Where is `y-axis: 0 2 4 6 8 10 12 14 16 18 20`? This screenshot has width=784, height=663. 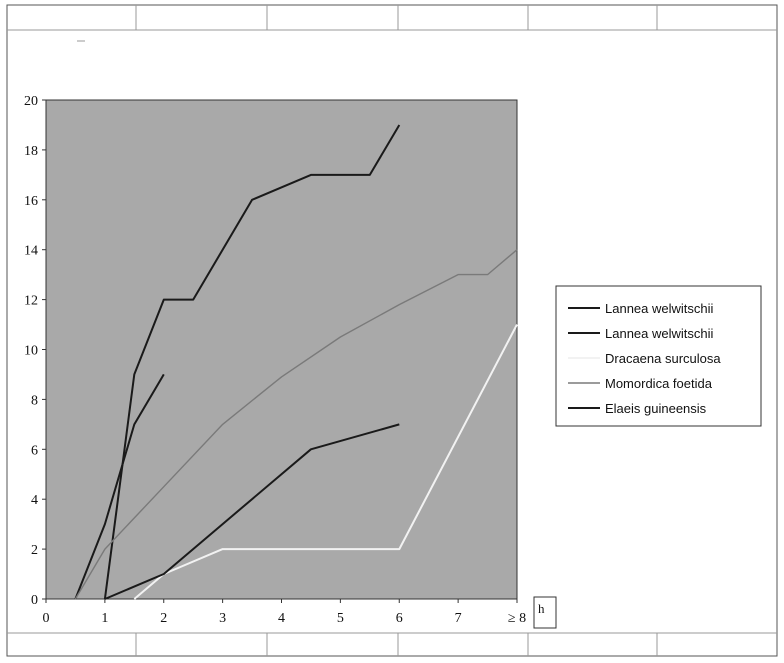
y-axis: 0 2 4 6 8 10 12 14 16 18 20 is located at coordinates (35, 351).